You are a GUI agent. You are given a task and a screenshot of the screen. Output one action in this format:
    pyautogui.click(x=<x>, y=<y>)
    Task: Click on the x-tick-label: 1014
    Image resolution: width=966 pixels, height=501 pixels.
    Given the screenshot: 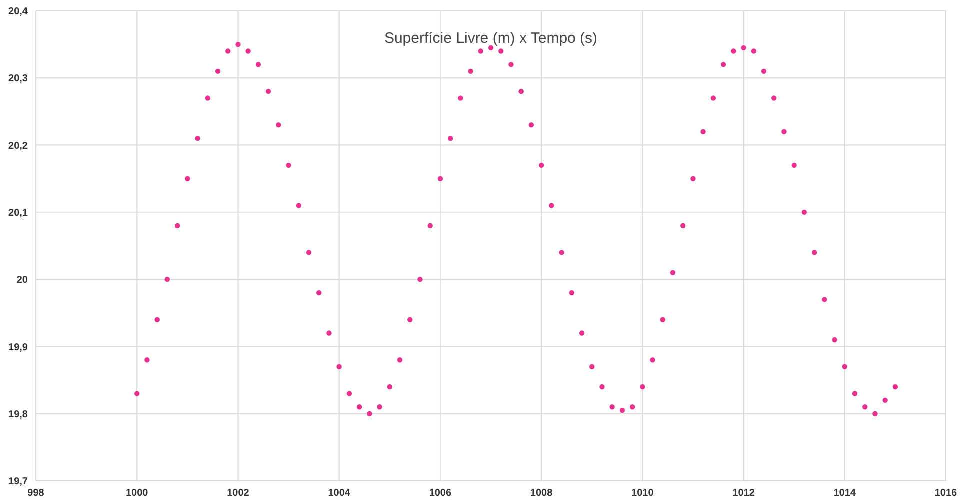 What is the action you would take?
    pyautogui.click(x=845, y=494)
    